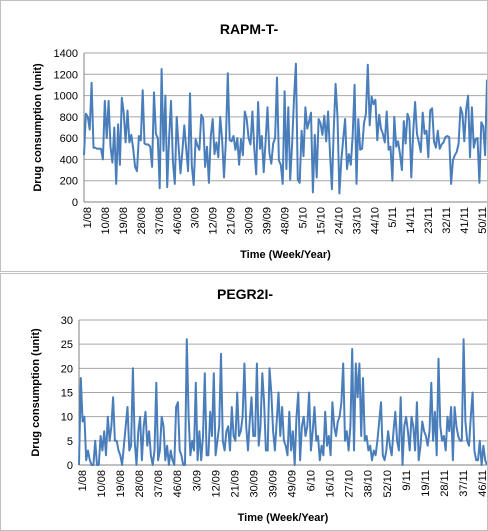 Image resolution: width=488 pixels, height=531 pixels. What do you see at coordinates (350, 484) in the screenshot?
I see `x-tick-label: 27/10` at bounding box center [350, 484].